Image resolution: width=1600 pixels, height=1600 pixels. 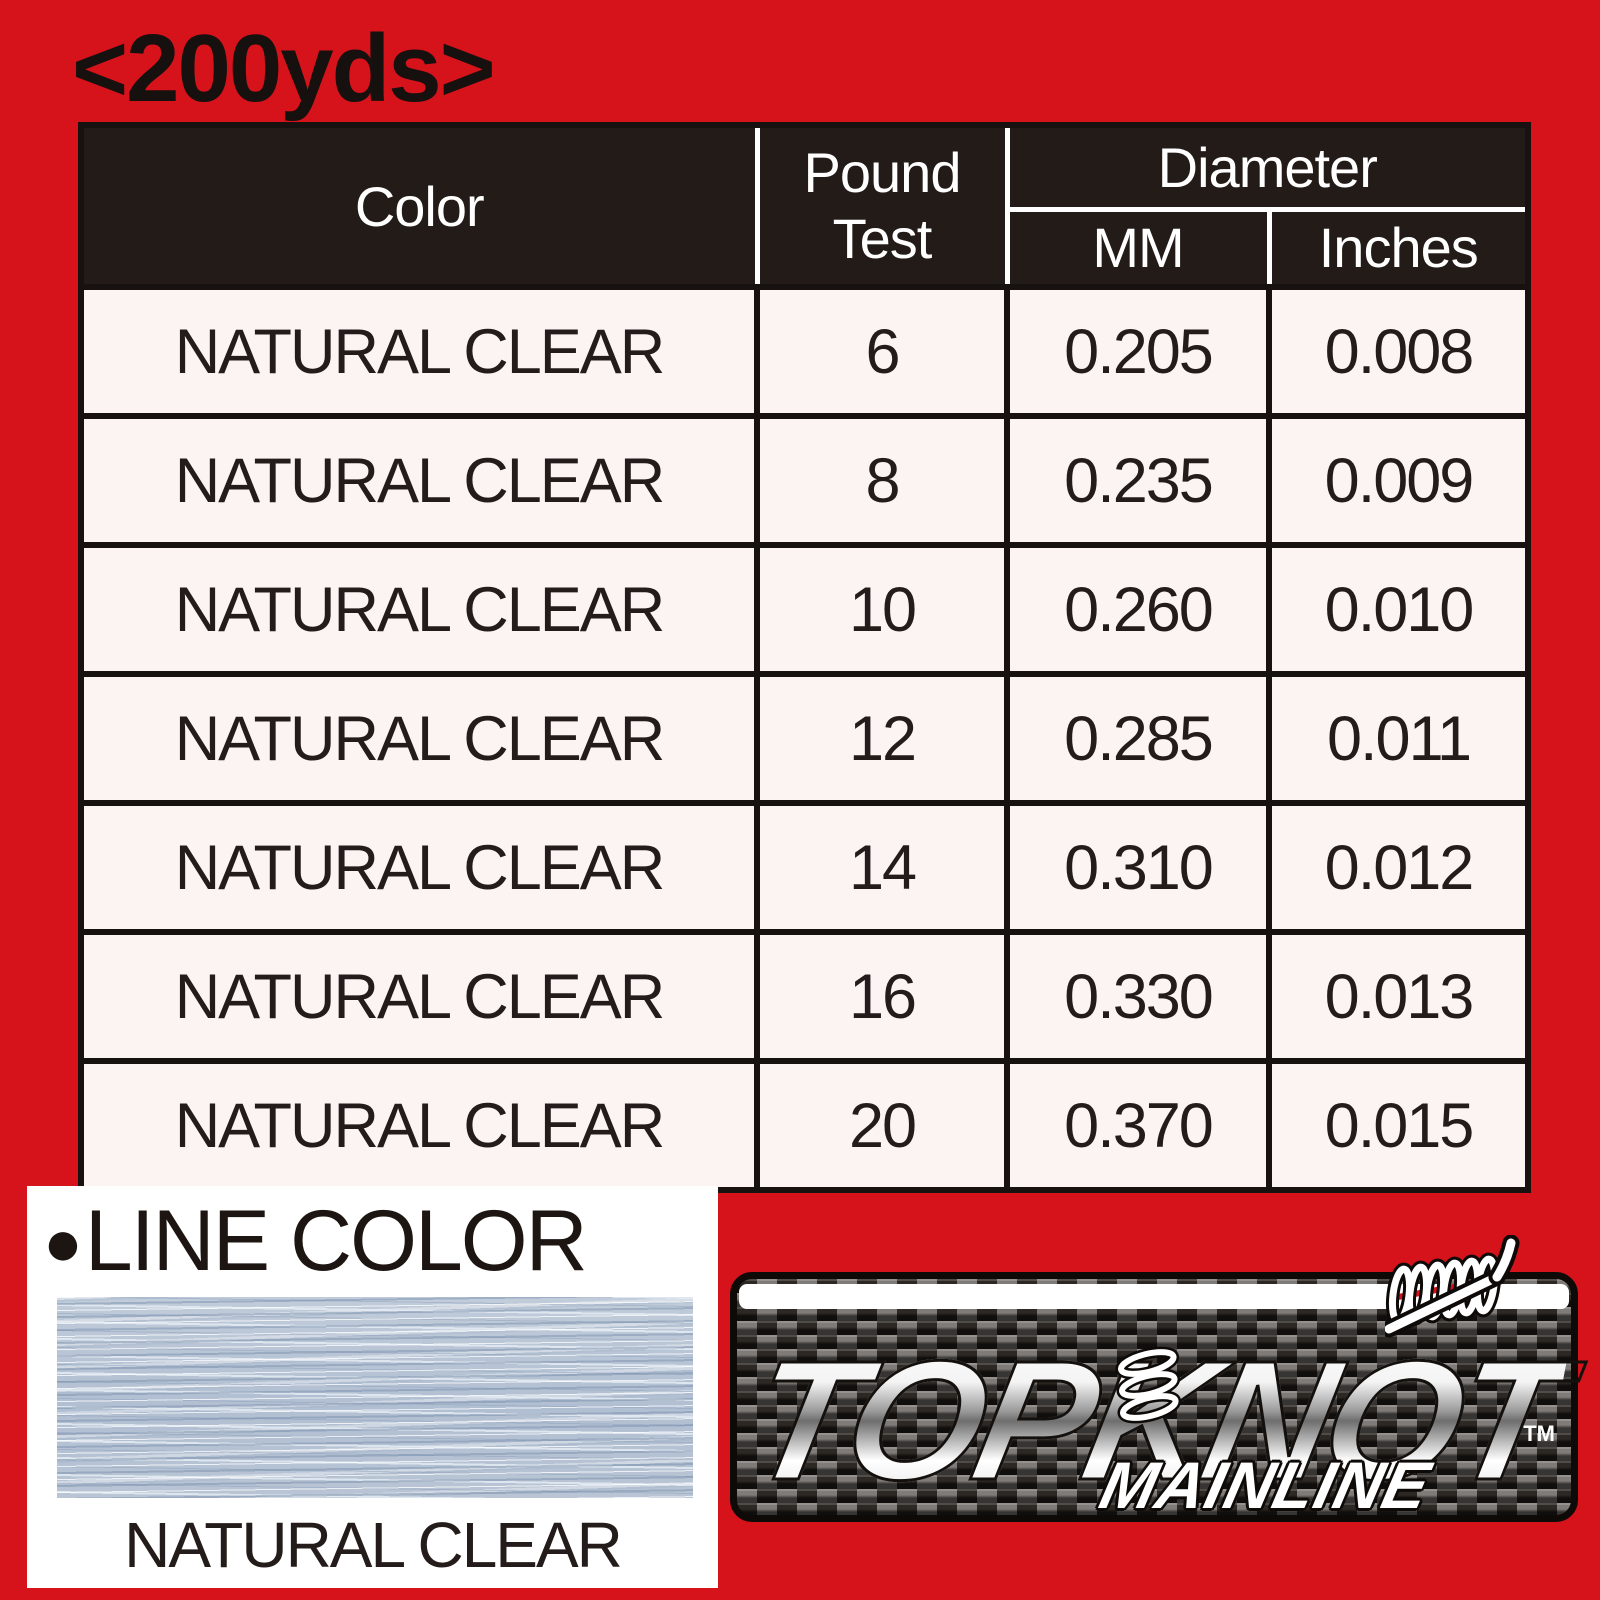 I want to click on header-diameter: Diameter, so click(x=1268, y=167).